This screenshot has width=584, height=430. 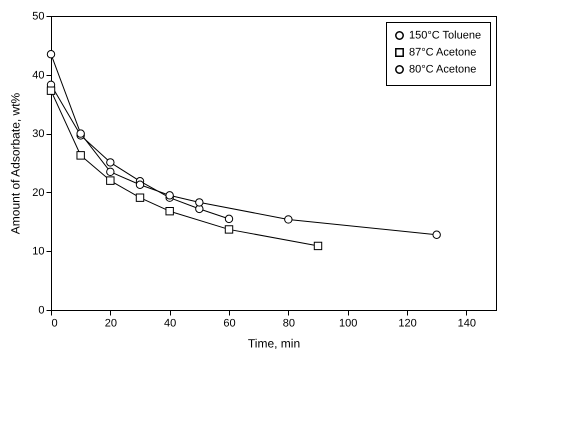 What do you see at coordinates (442, 52) in the screenshot?
I see `legend-label: 87°C Acetone` at bounding box center [442, 52].